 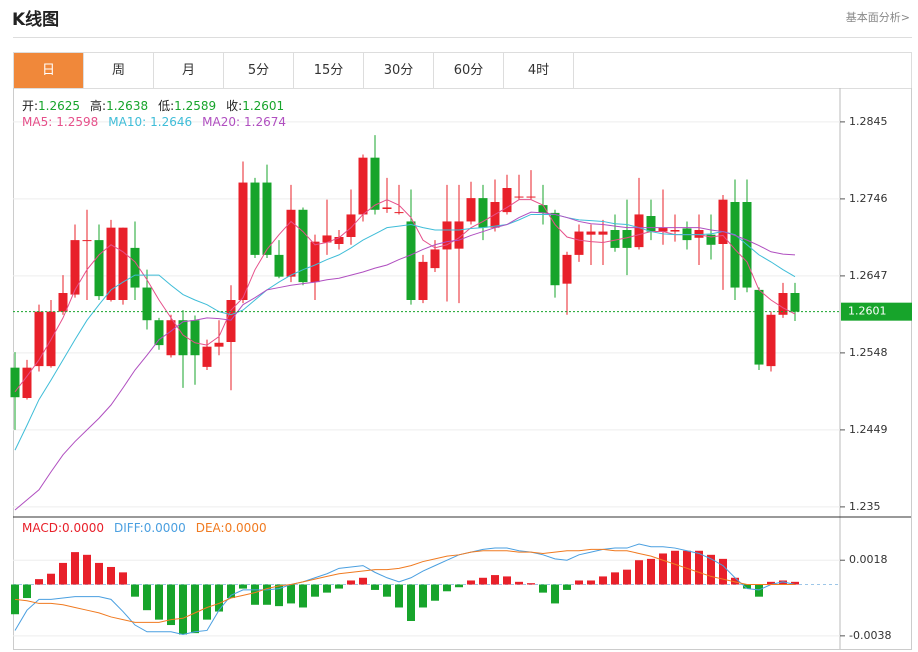 What do you see at coordinates (195, 106) in the screenshot?
I see `readout-value: 1.2589` at bounding box center [195, 106].